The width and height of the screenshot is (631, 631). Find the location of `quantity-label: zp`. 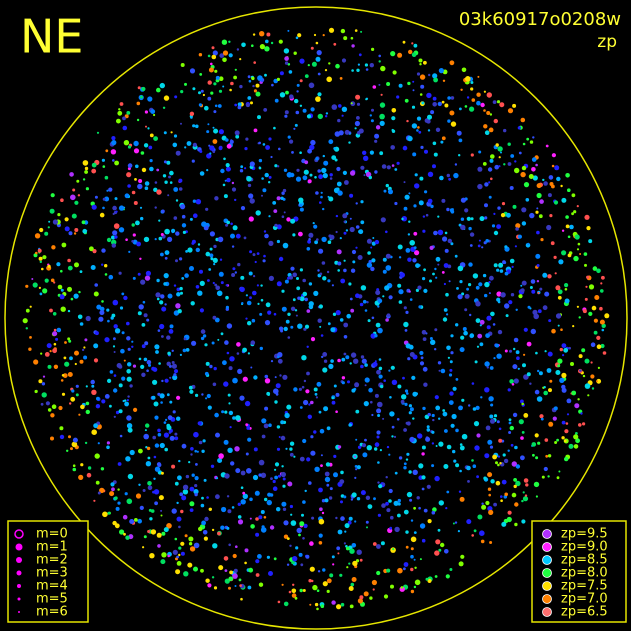

quantity-label: zp is located at coordinates (607, 42).